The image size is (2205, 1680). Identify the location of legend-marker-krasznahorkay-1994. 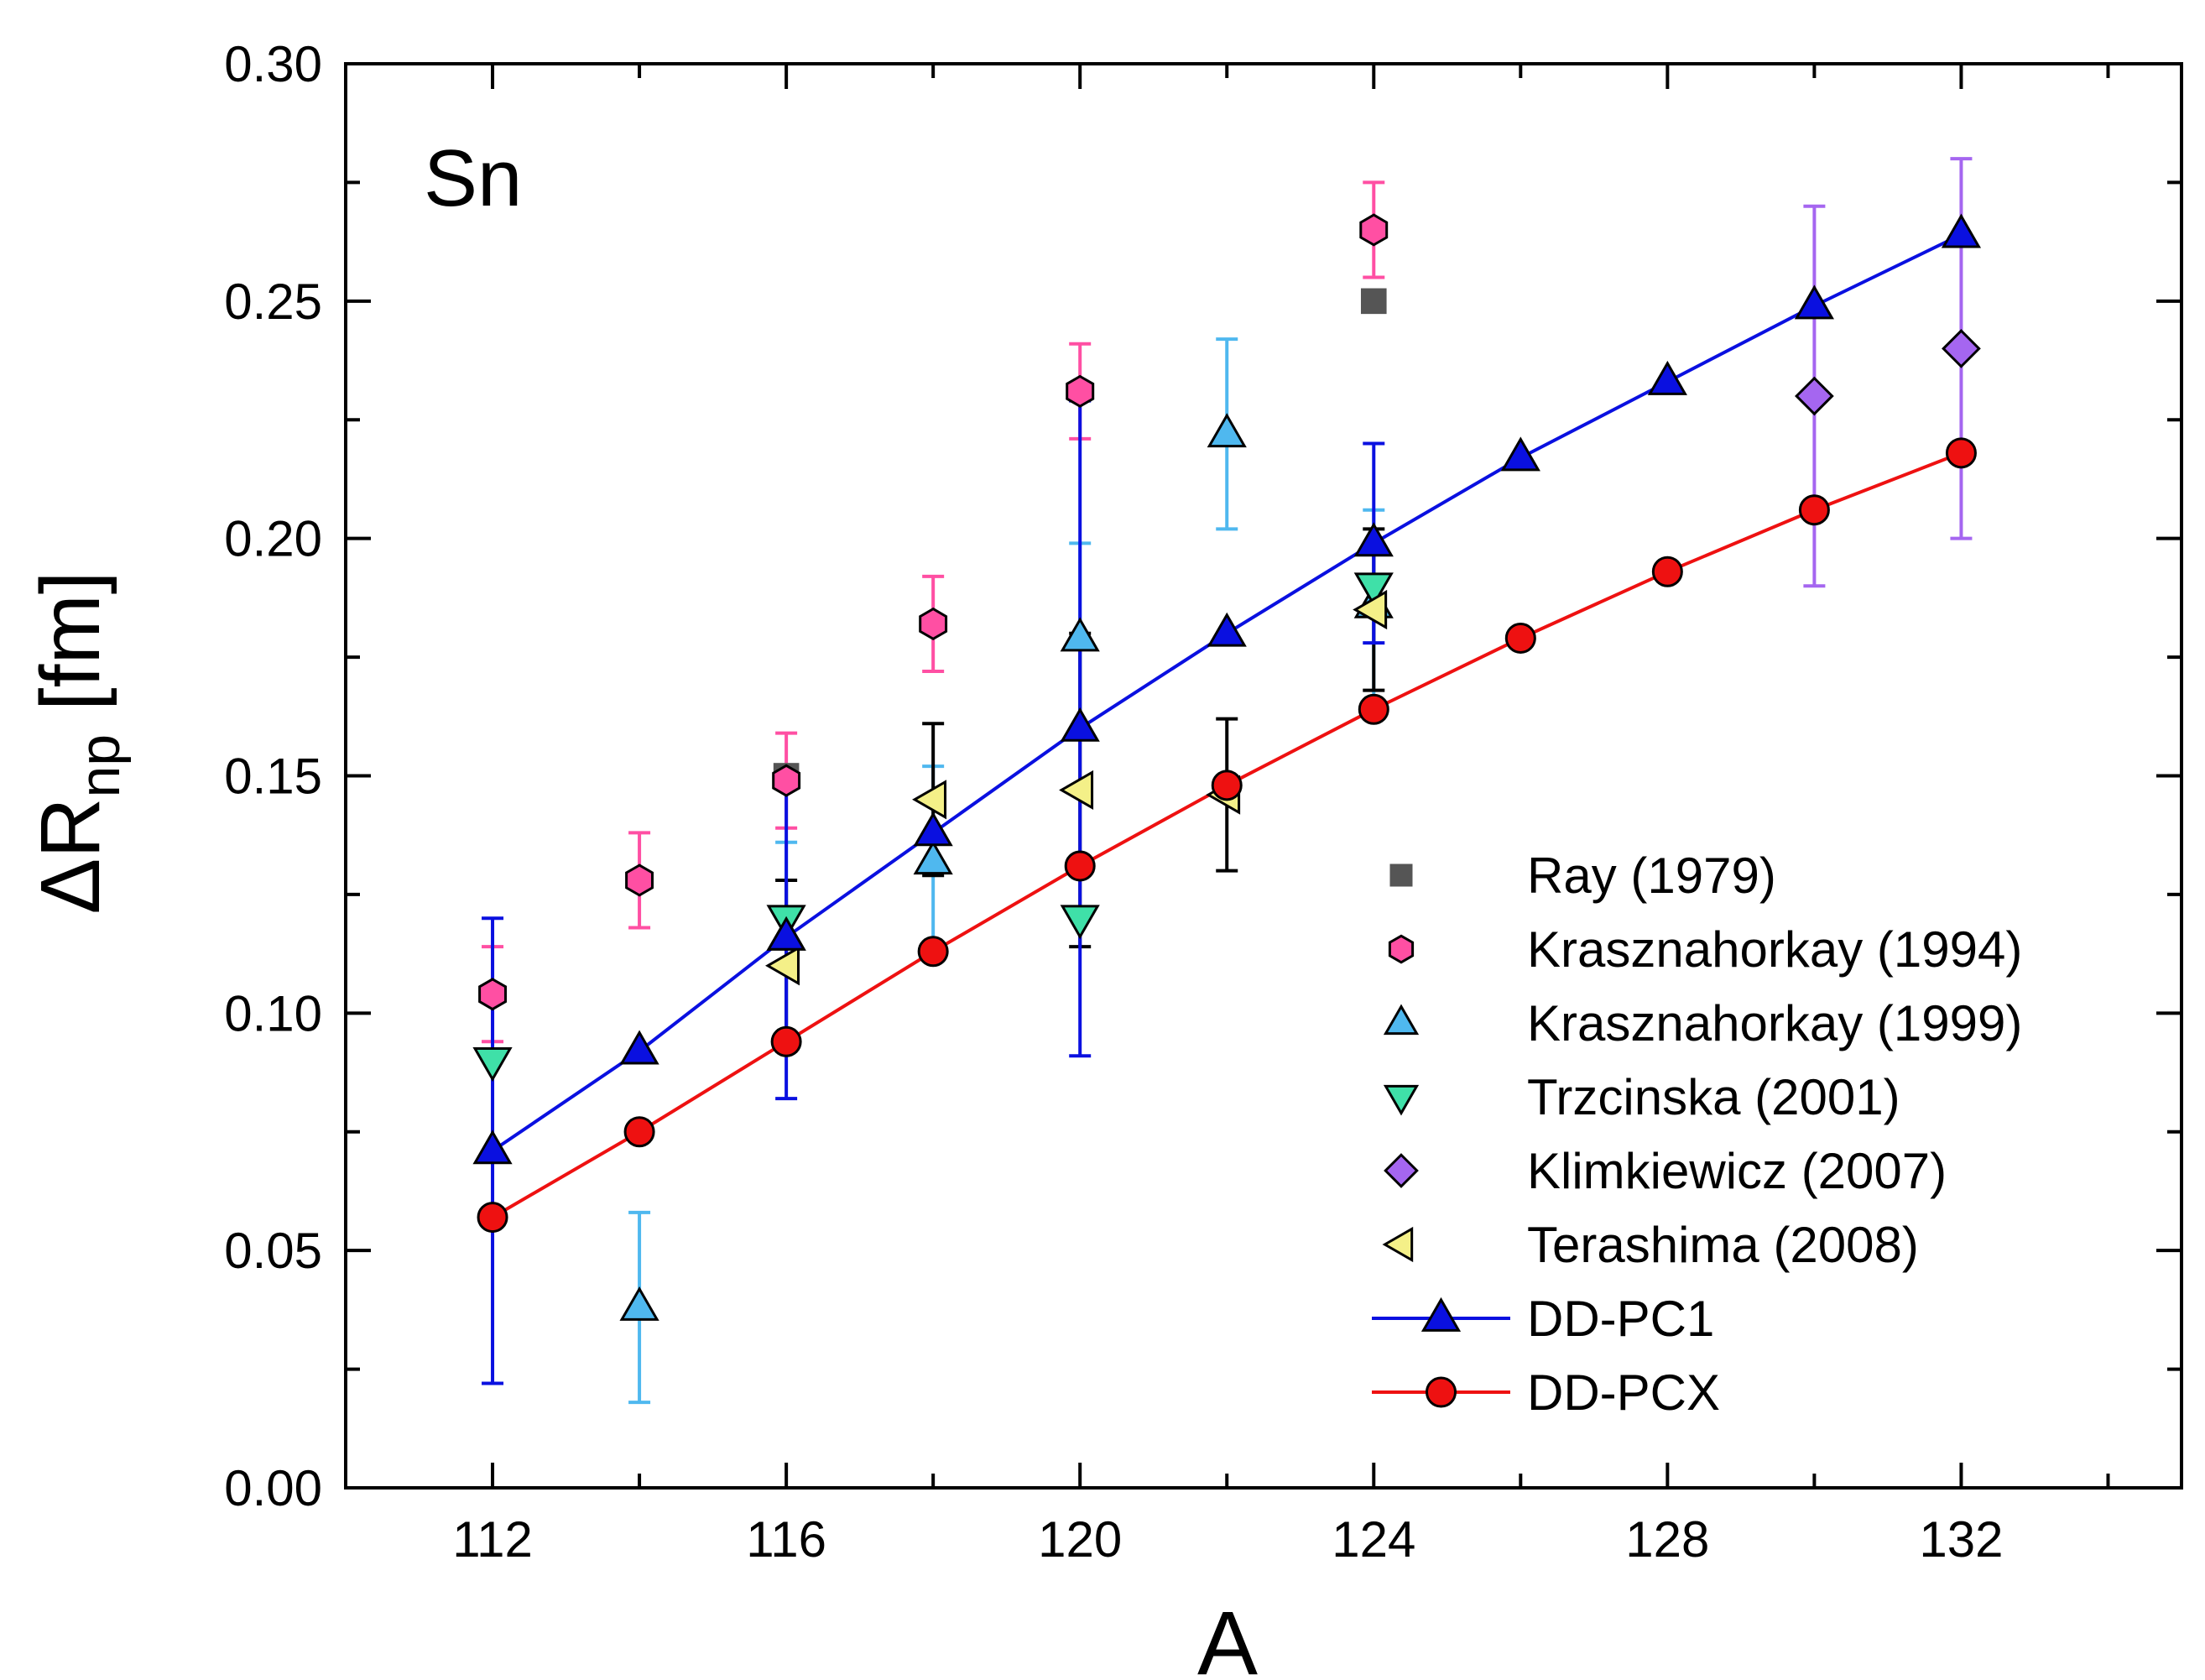
(1402, 949).